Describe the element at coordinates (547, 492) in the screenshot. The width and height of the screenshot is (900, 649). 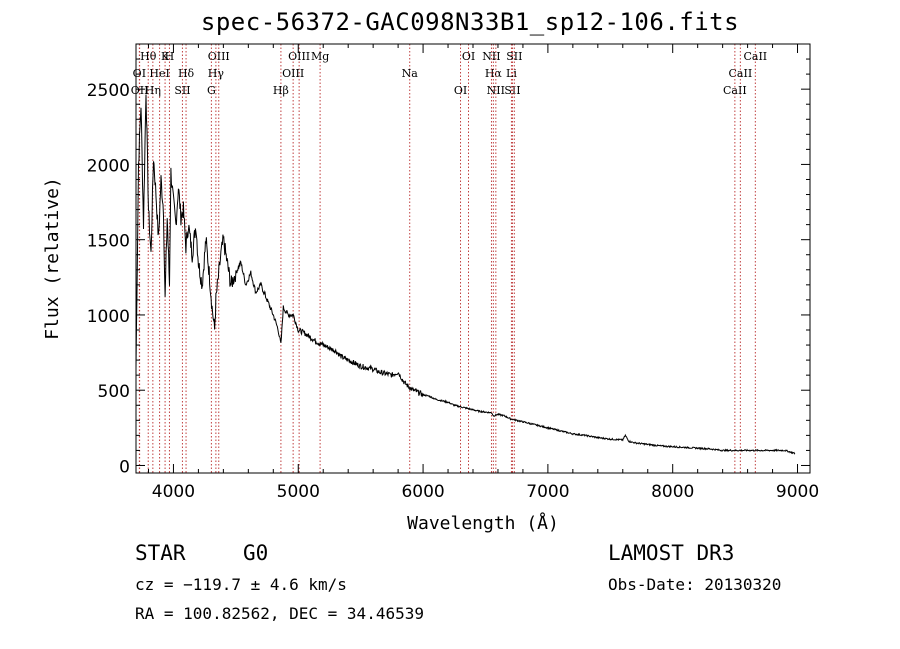
I see `x-tick-label: 7000` at that location.